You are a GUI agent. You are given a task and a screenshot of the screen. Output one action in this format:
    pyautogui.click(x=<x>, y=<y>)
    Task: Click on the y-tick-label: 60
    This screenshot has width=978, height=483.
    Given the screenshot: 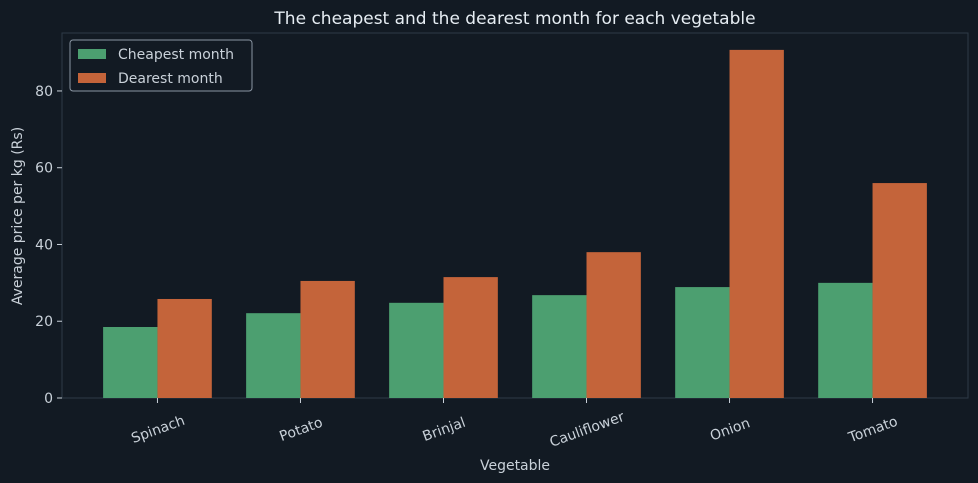 What is the action you would take?
    pyautogui.click(x=44, y=169)
    